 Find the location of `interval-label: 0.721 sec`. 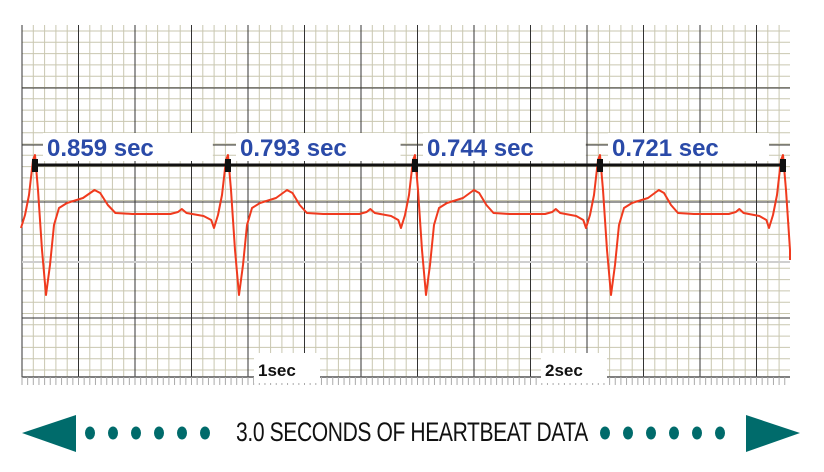

interval-label: 0.721 sec is located at coordinates (665, 148).